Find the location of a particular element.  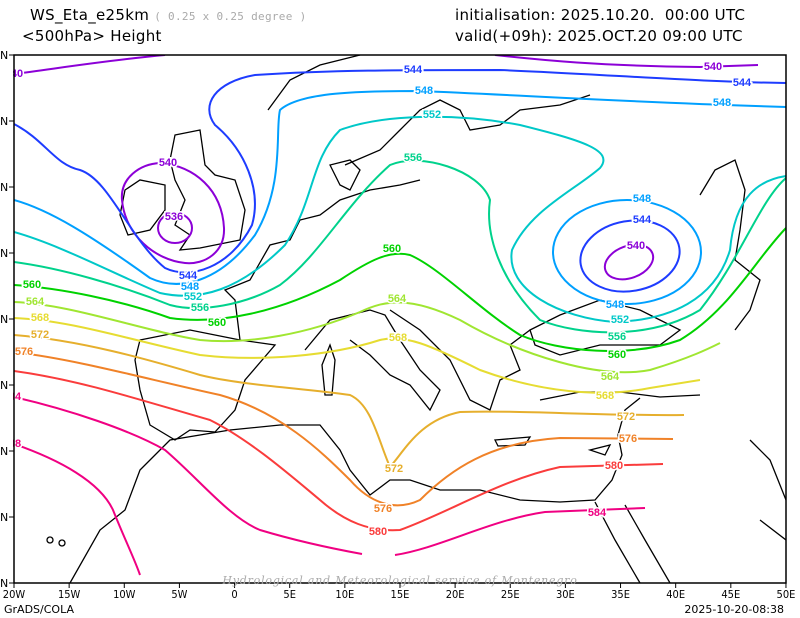

contour-540-nw is located at coordinates (90, 65).